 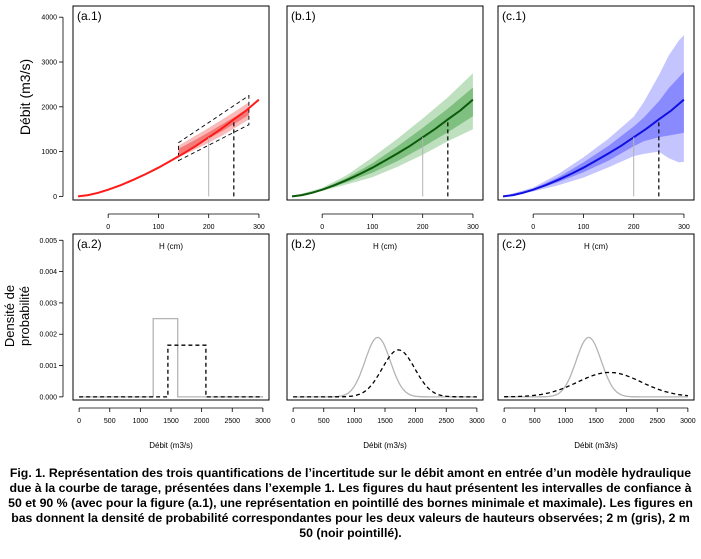 I want to click on panel-title: (b.2), so click(x=303, y=244).